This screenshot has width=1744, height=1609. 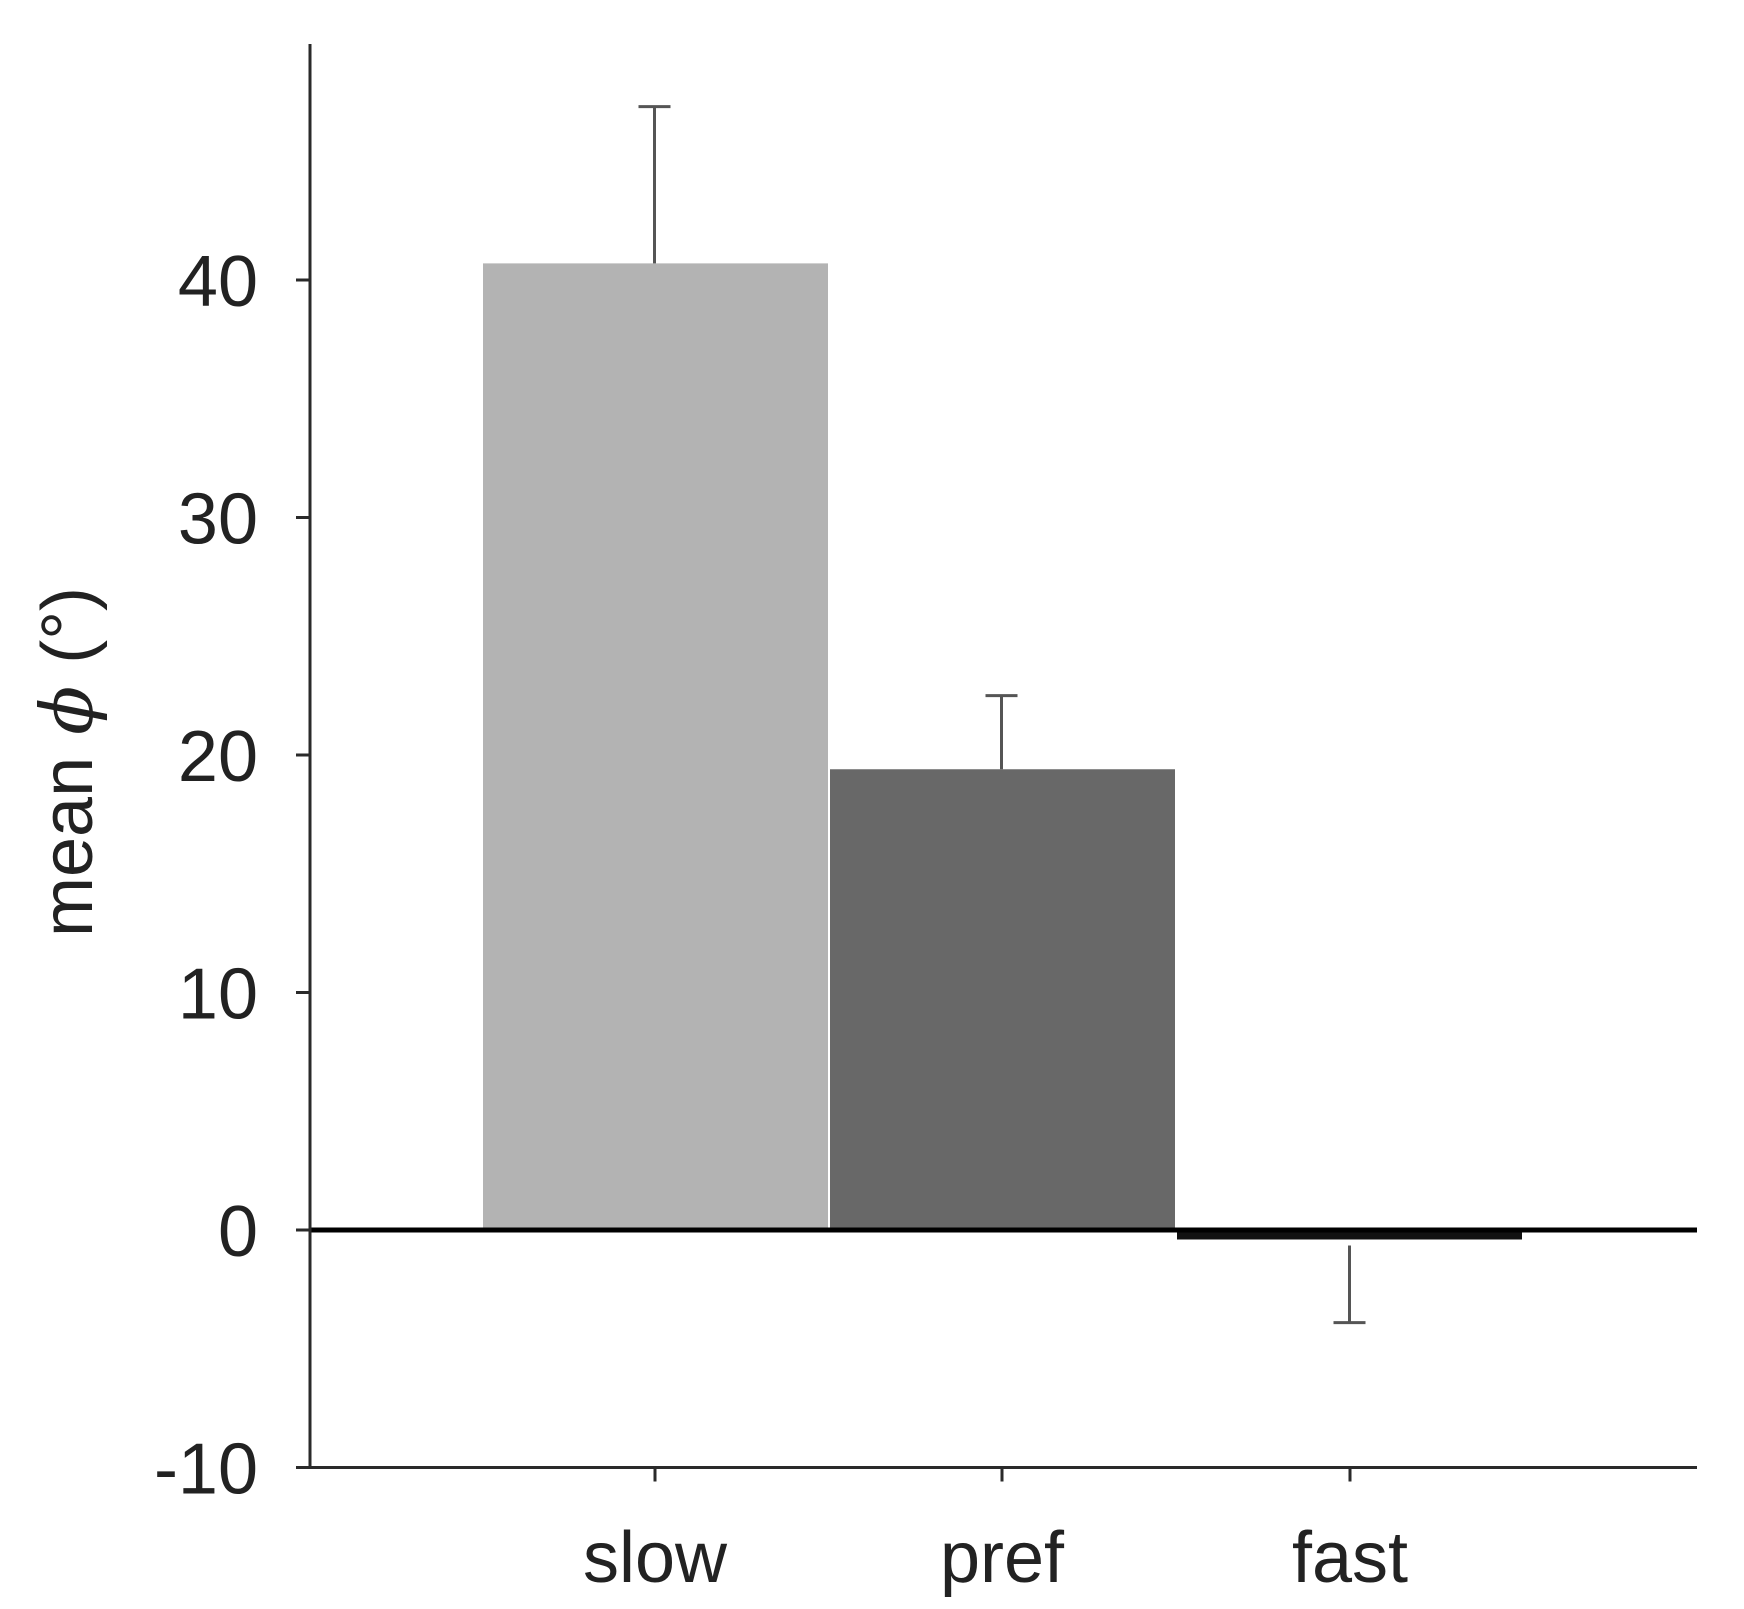 What do you see at coordinates (218, 757) in the screenshot?
I see `y-tick-label: 20` at bounding box center [218, 757].